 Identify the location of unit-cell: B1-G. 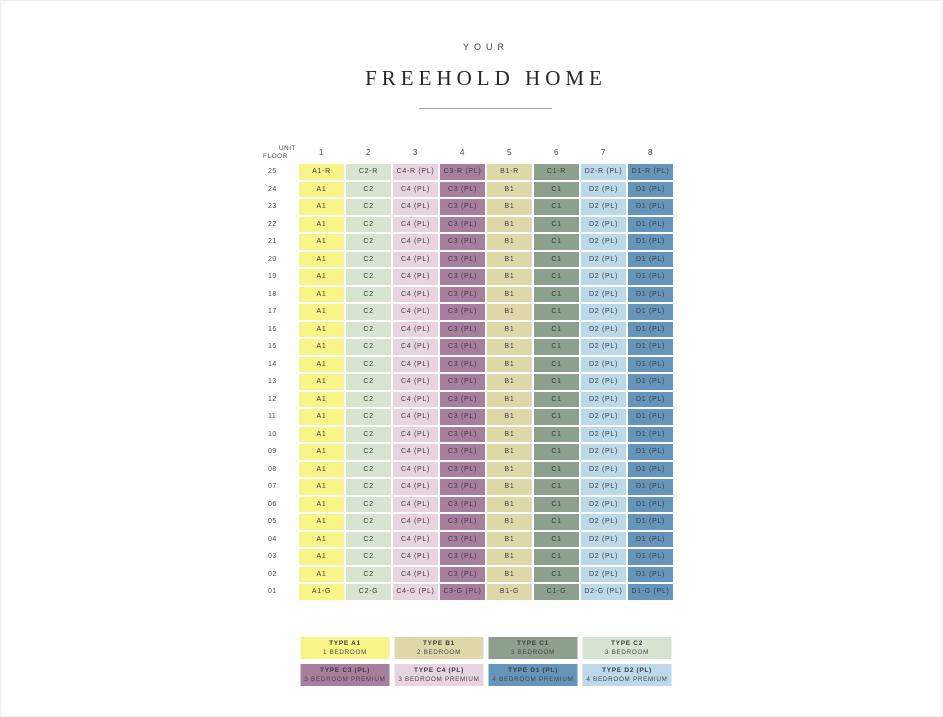
(509, 592).